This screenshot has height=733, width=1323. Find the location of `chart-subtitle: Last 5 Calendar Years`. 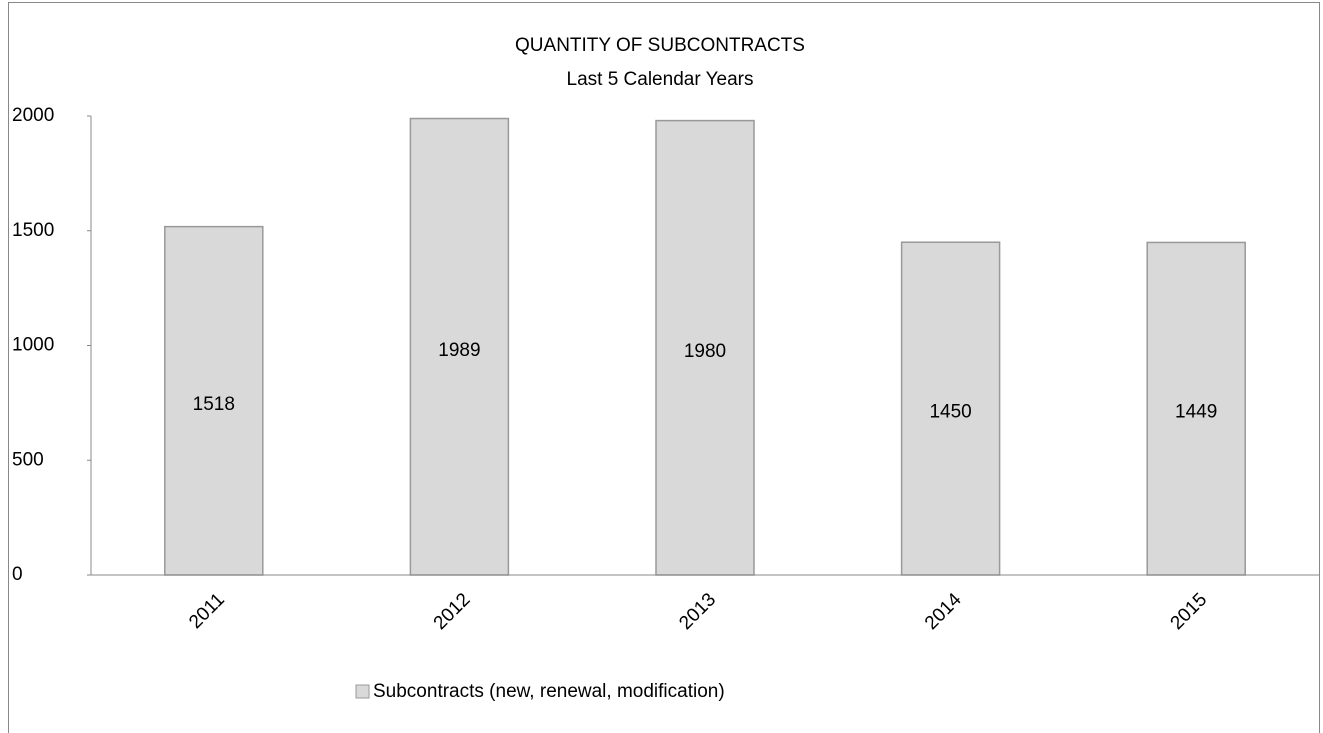

chart-subtitle: Last 5 Calendar Years is located at coordinates (660, 79).